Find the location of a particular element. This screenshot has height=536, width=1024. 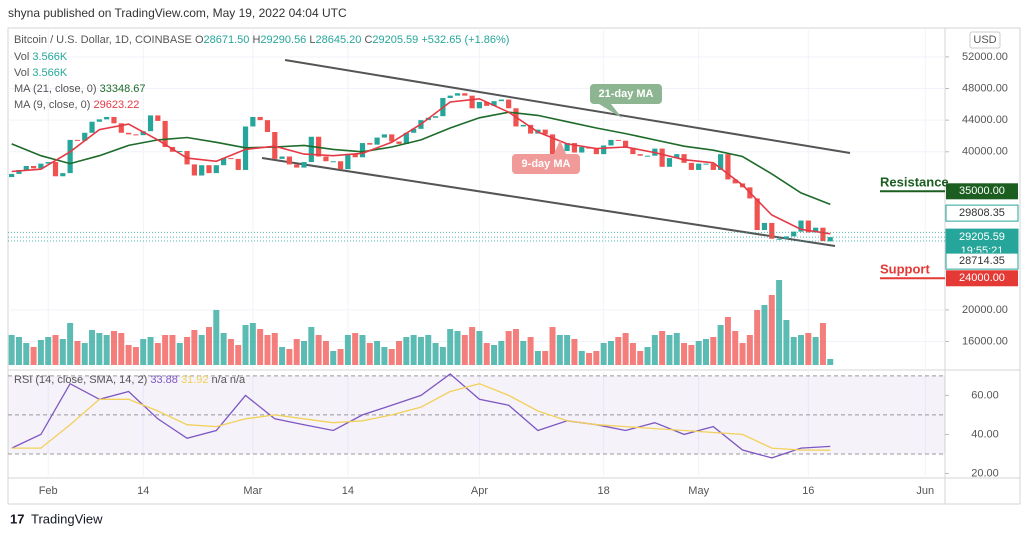

price-badge-label: 28714.35 is located at coordinates (982, 261).